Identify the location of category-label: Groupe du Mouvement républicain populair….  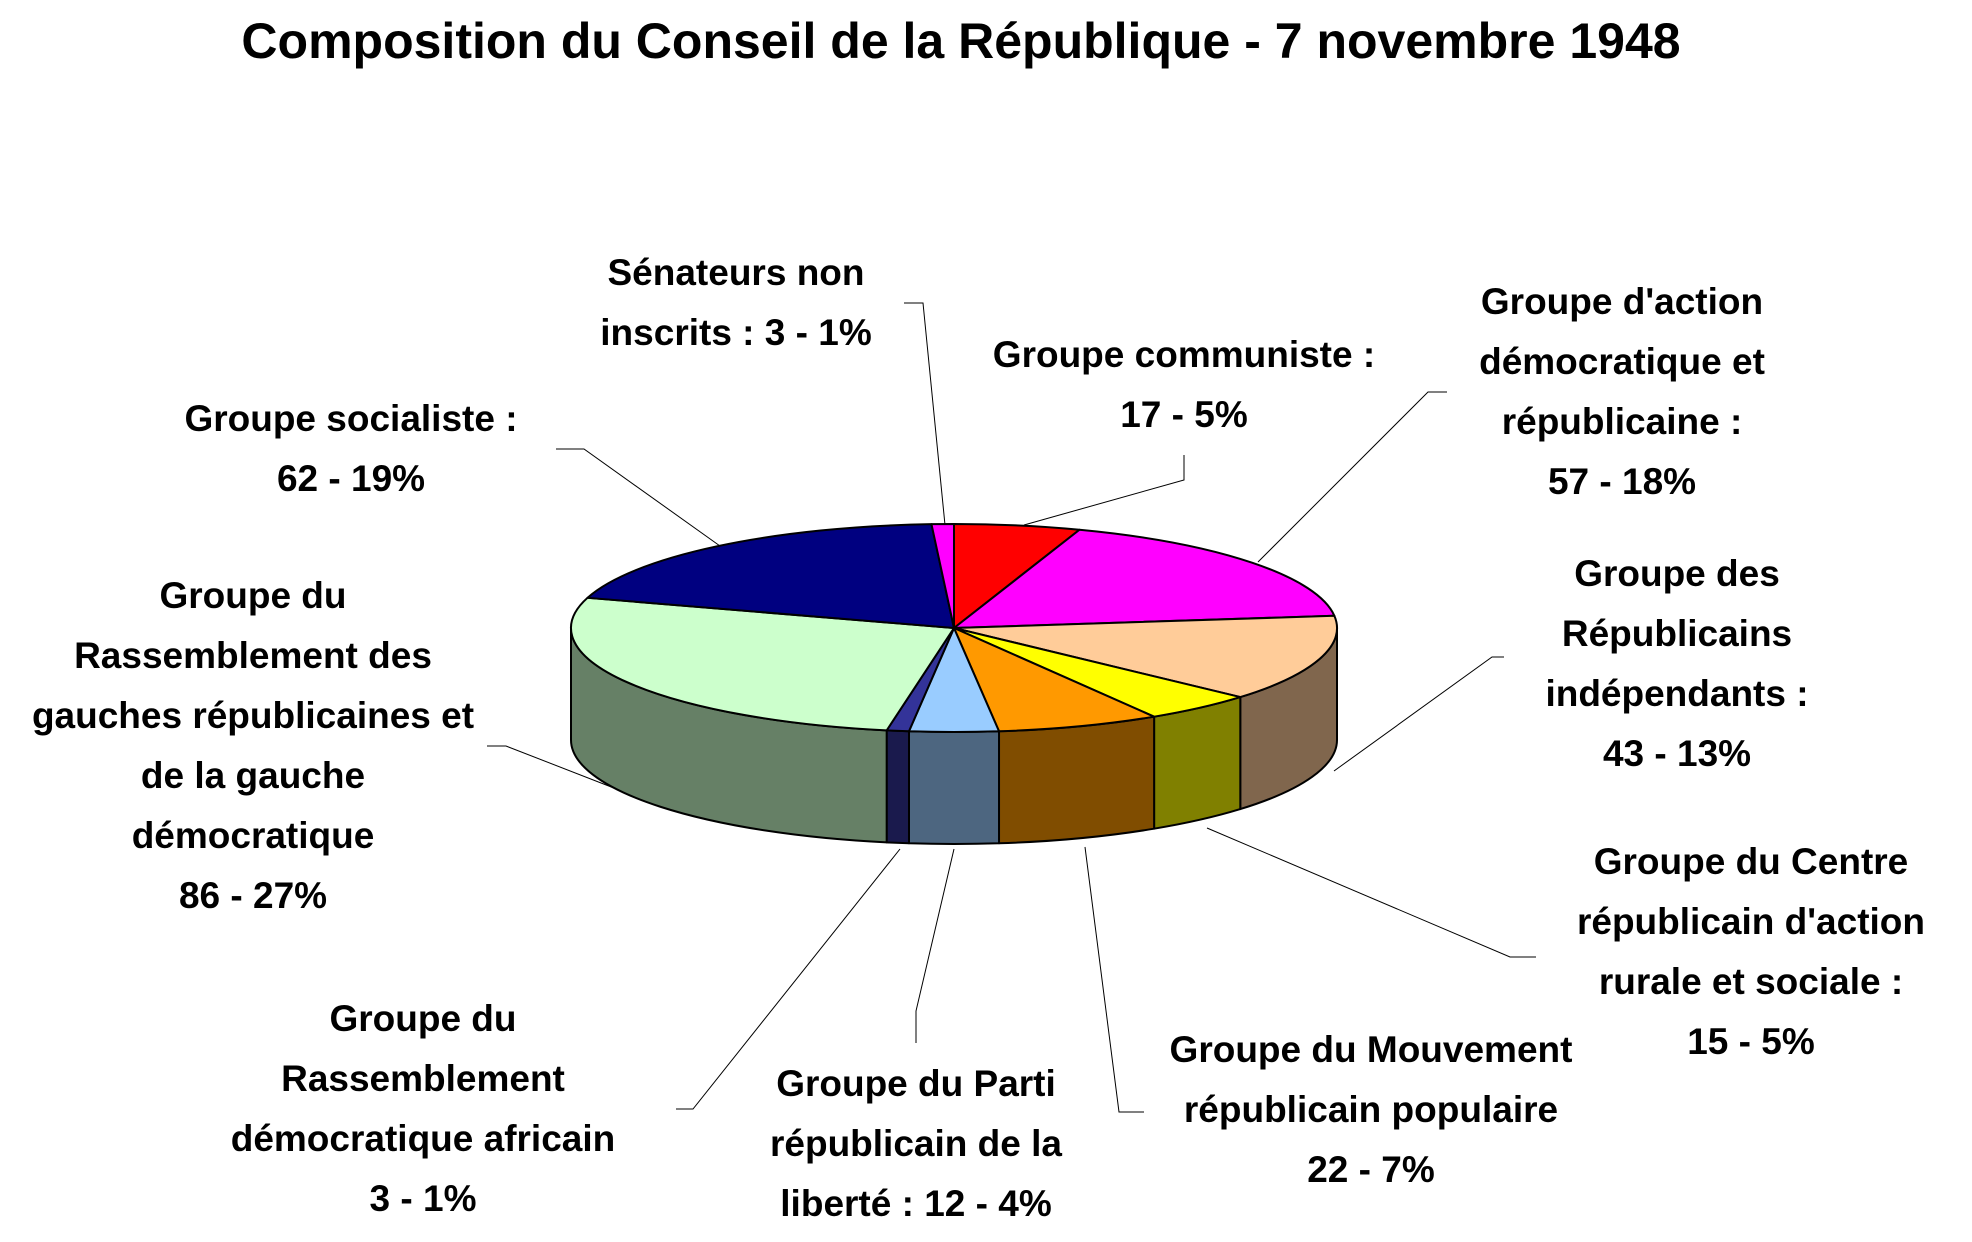
(1371, 1079).